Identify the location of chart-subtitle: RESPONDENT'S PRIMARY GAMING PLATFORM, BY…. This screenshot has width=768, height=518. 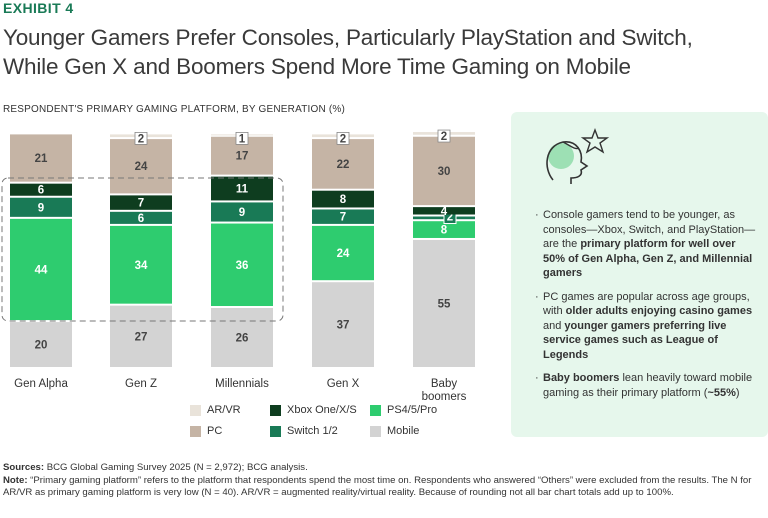
(174, 109).